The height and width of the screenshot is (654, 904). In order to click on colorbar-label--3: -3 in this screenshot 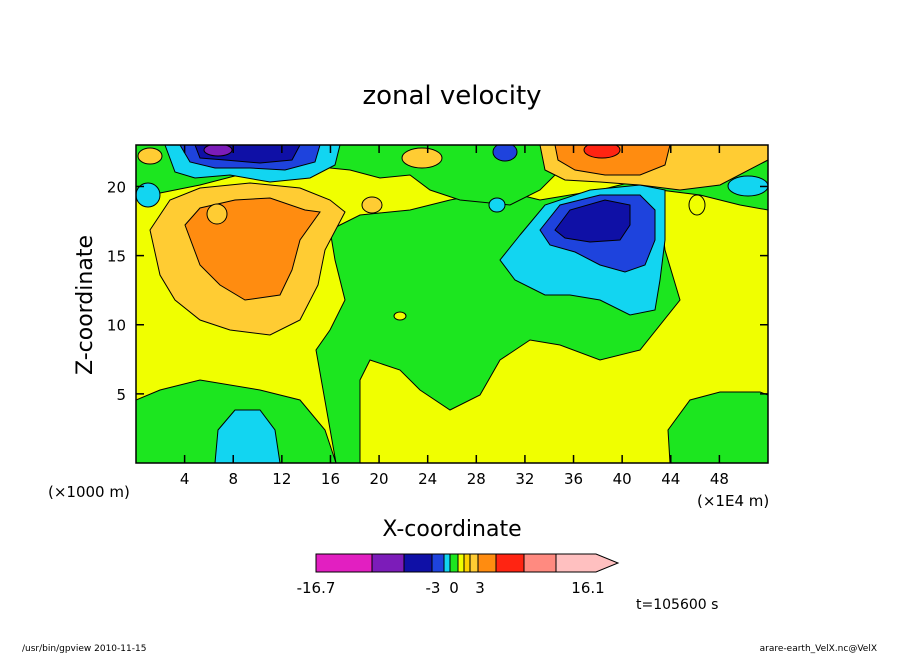, I will do `click(433, 588)`.